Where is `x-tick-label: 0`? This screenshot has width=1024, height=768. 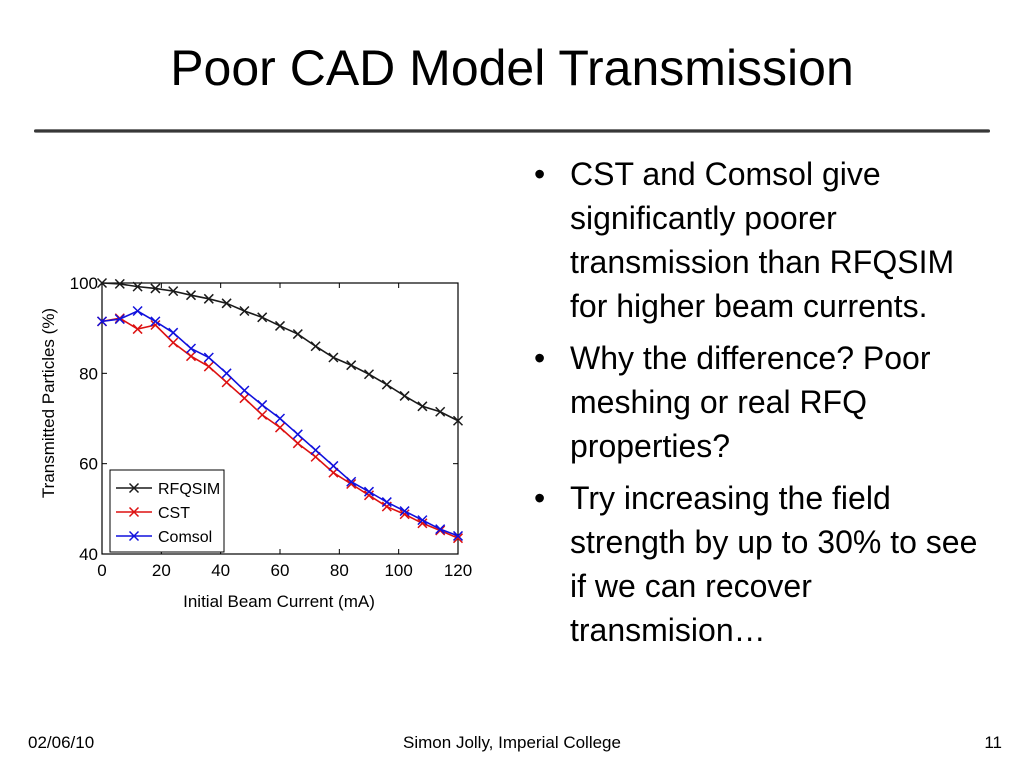 x-tick-label: 0 is located at coordinates (101, 570).